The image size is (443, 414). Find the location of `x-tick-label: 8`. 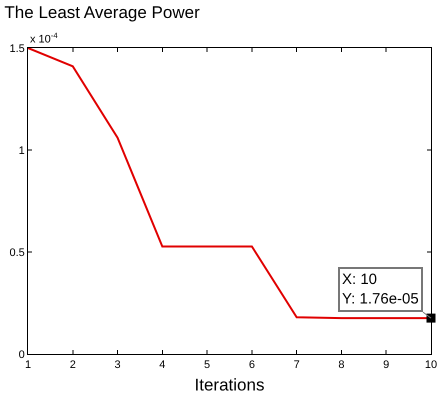

x-tick-label: 8 is located at coordinates (341, 365).